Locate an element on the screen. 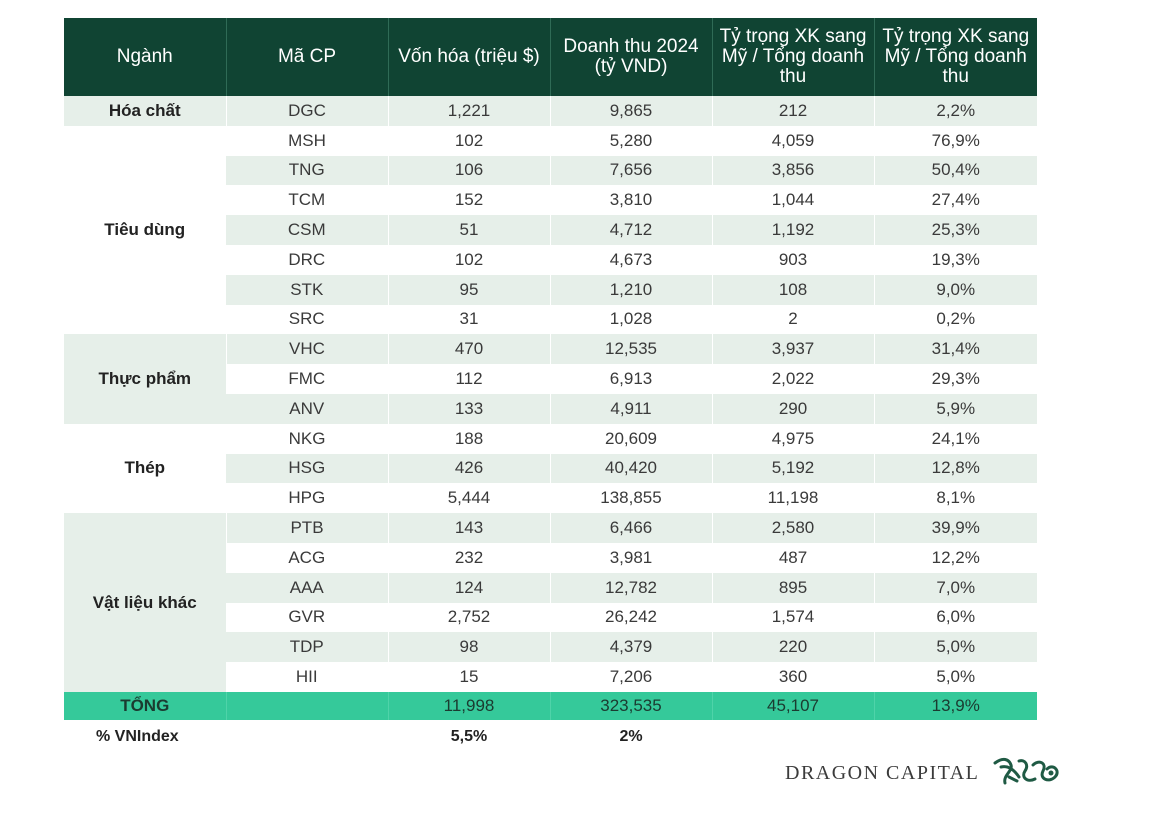 This screenshot has width=1170, height=818. sector-cell: Hóa chất is located at coordinates (145, 111).